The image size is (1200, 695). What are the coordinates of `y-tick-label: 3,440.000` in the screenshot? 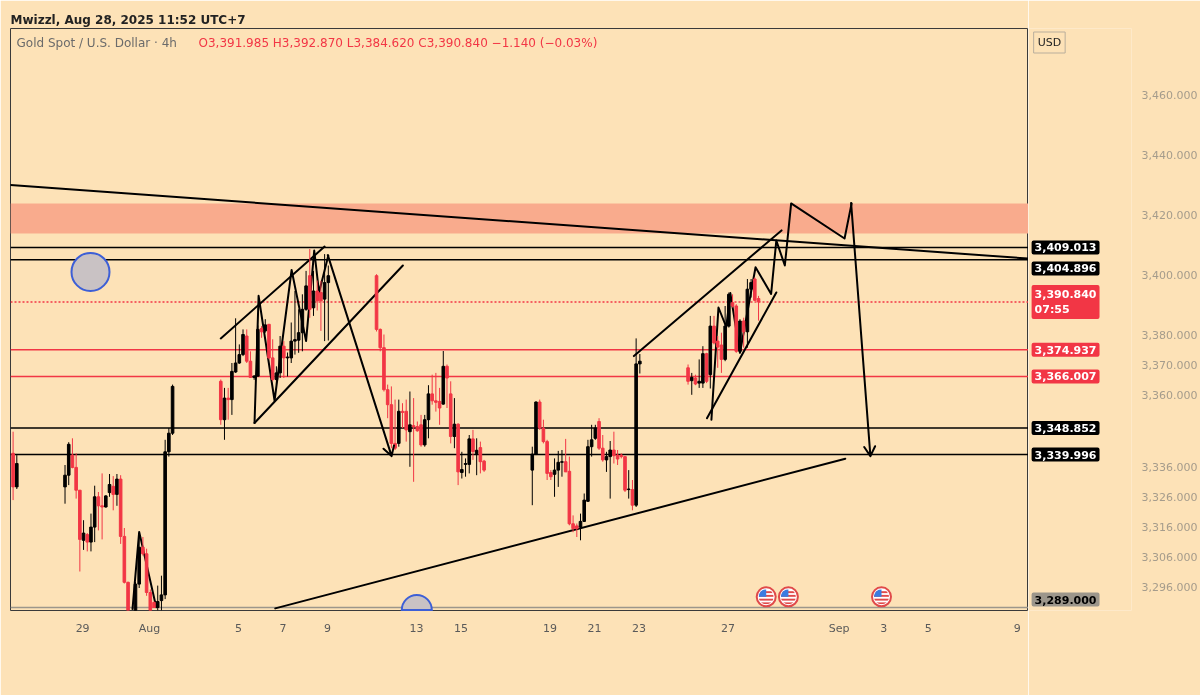 It's located at (1169, 155).